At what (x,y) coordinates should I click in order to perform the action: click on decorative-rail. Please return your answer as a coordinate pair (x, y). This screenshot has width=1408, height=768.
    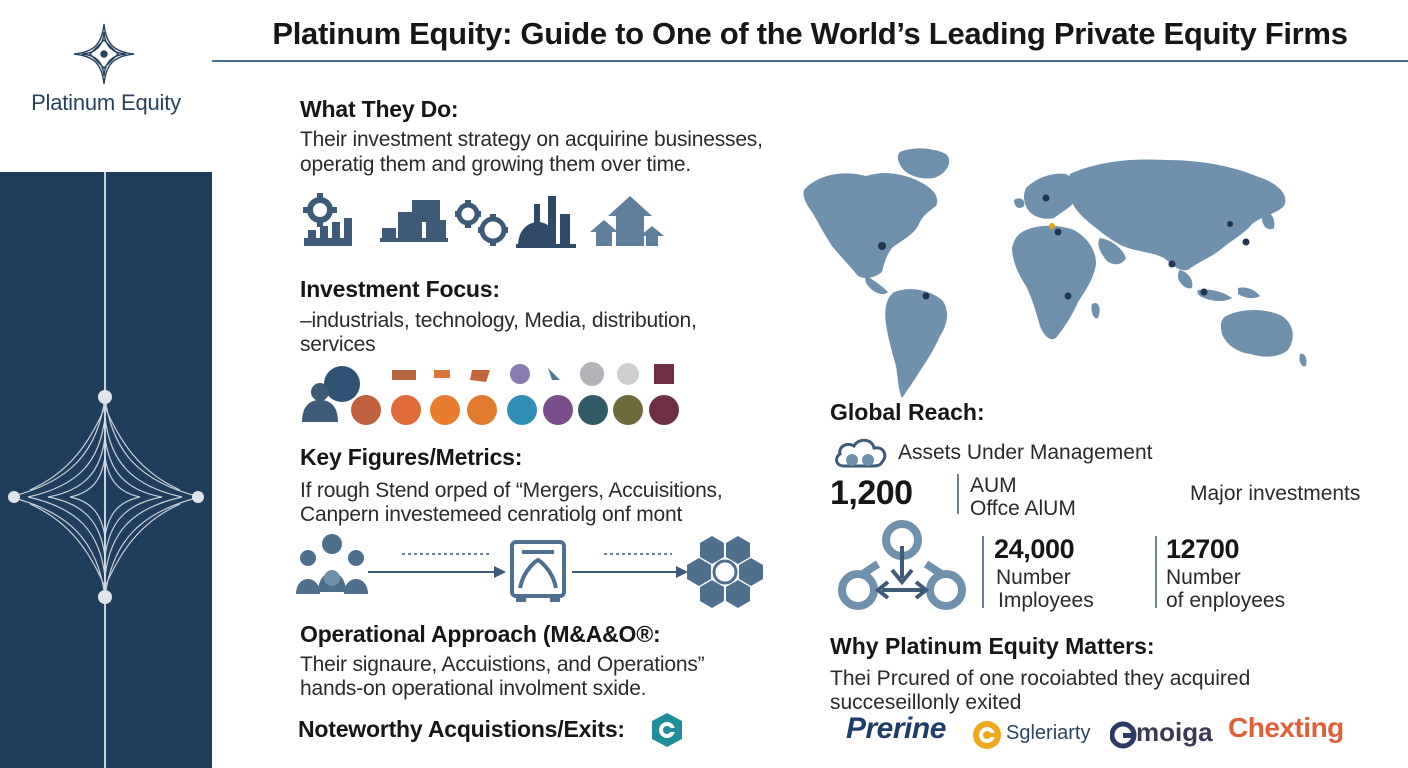
    Looking at the image, I should click on (106, 470).